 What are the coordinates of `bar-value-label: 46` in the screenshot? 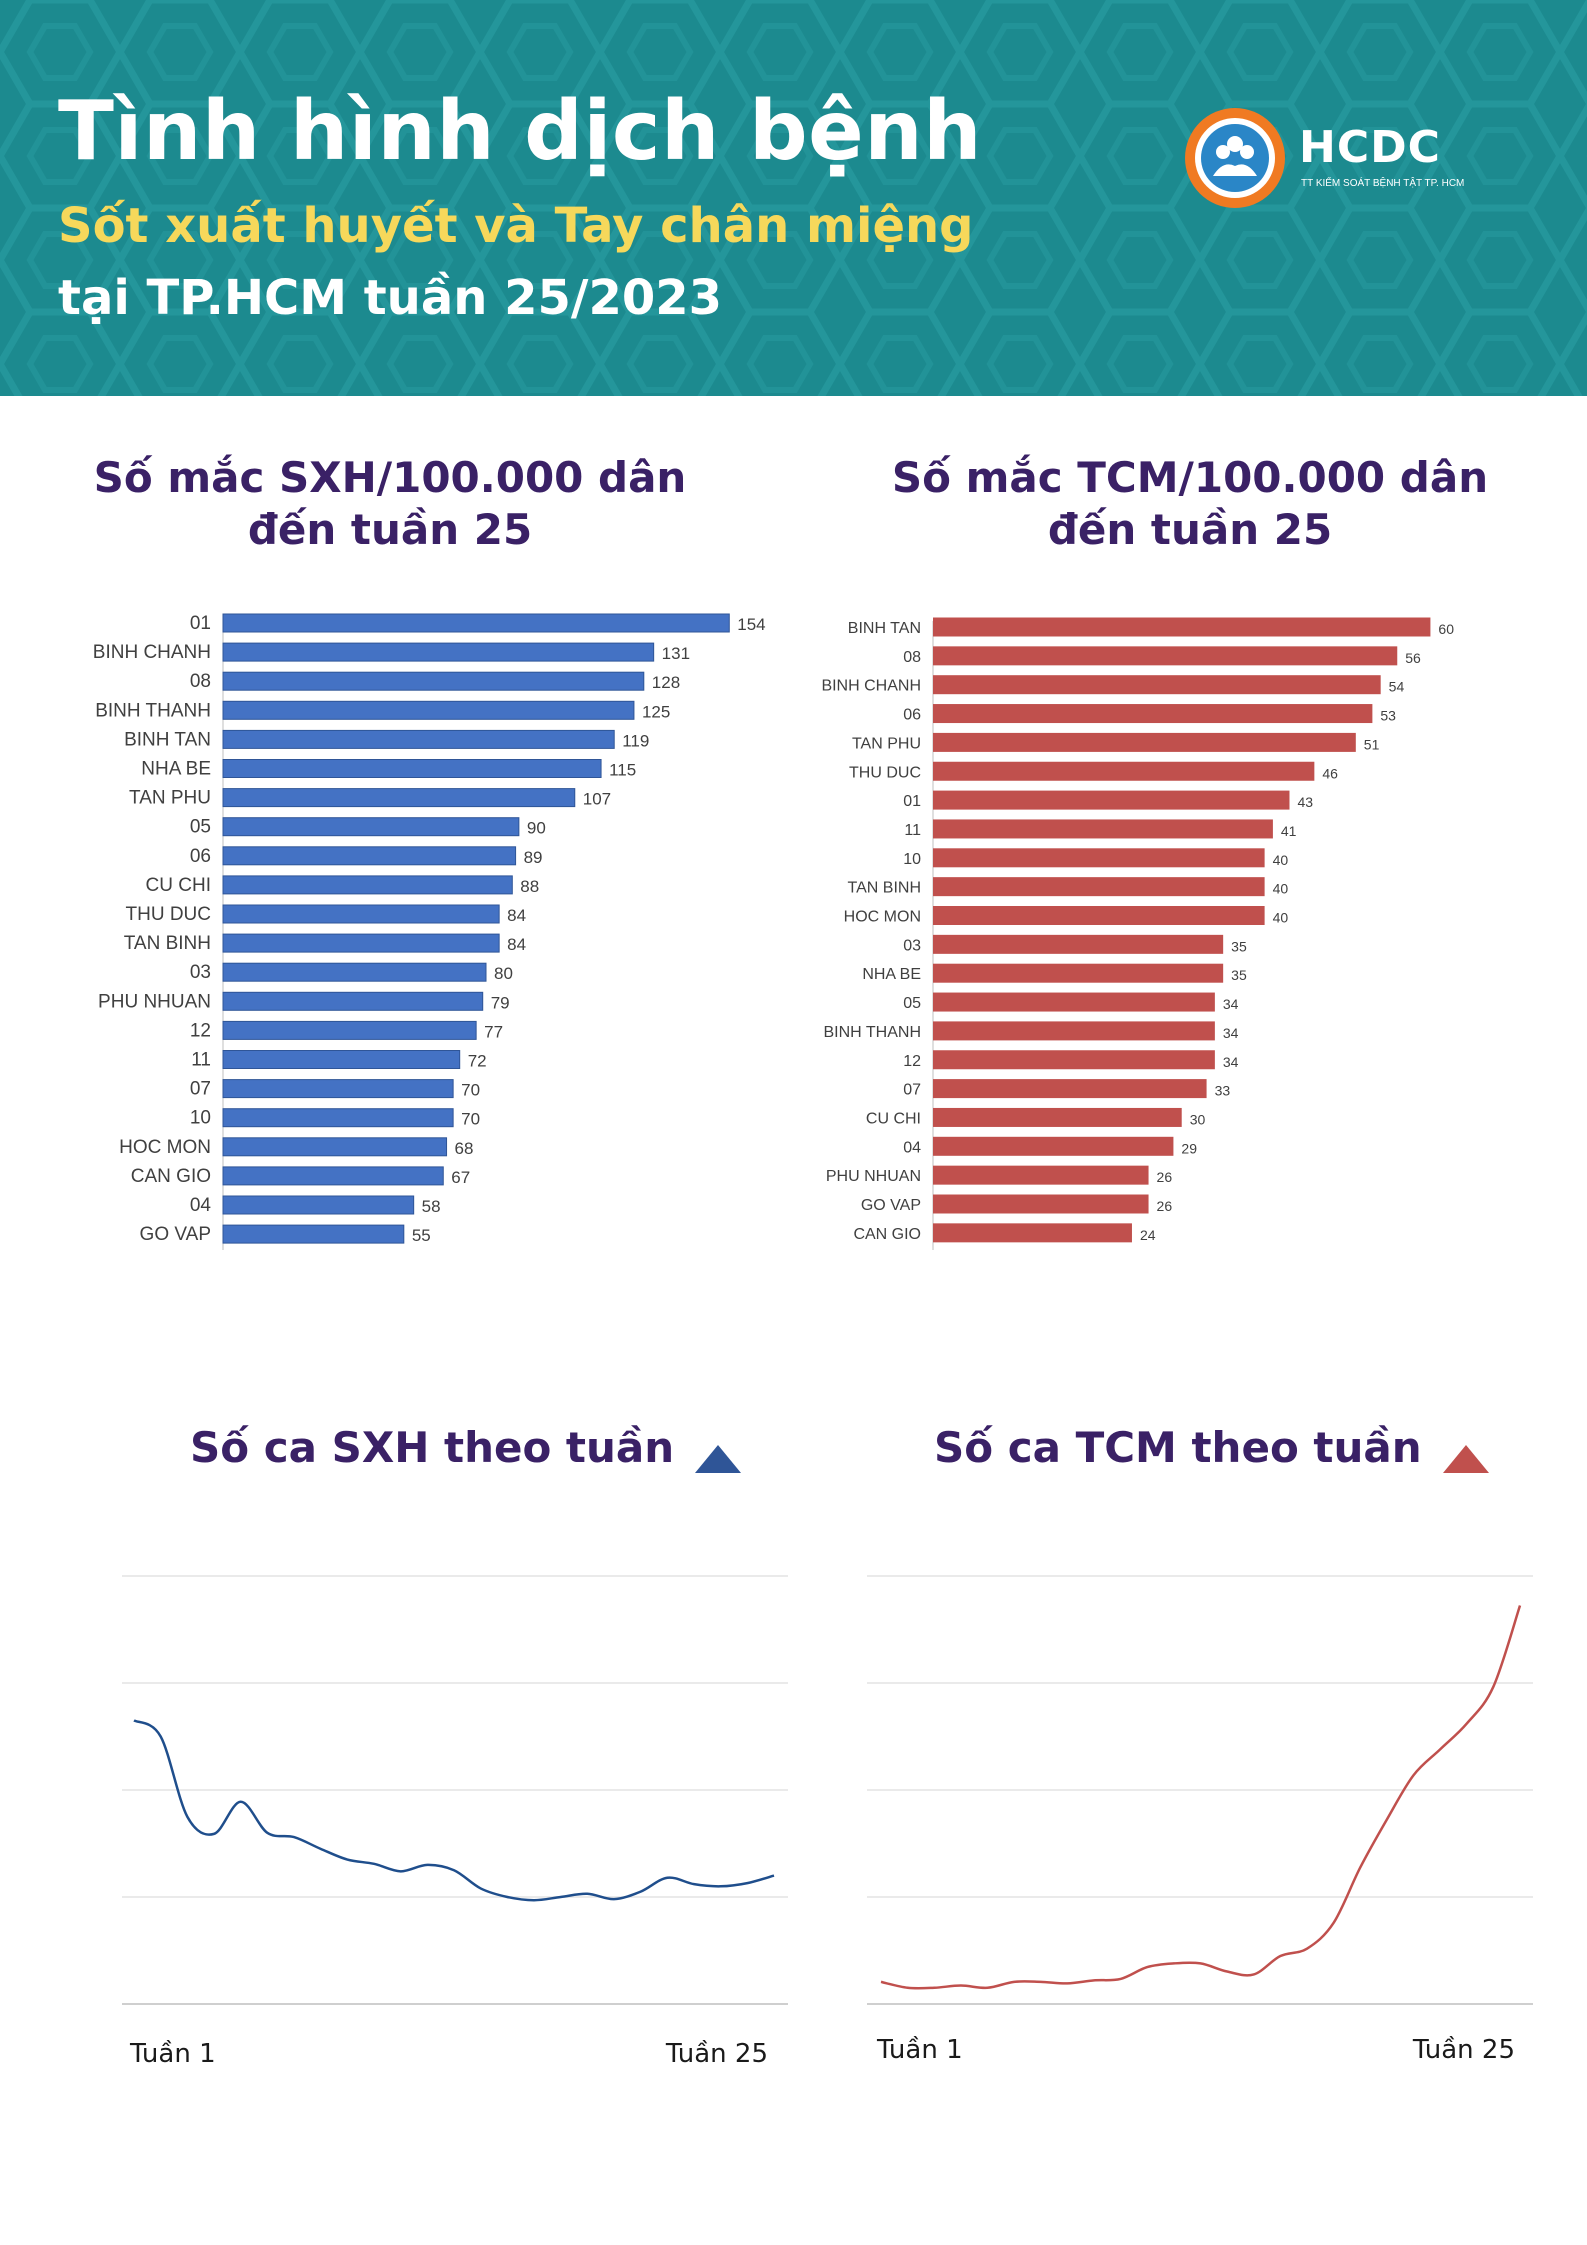 It's located at (1330, 773).